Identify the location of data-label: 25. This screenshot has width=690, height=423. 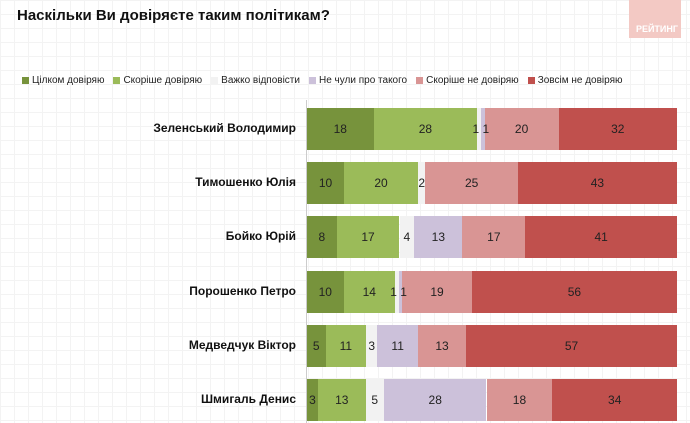
(471, 183).